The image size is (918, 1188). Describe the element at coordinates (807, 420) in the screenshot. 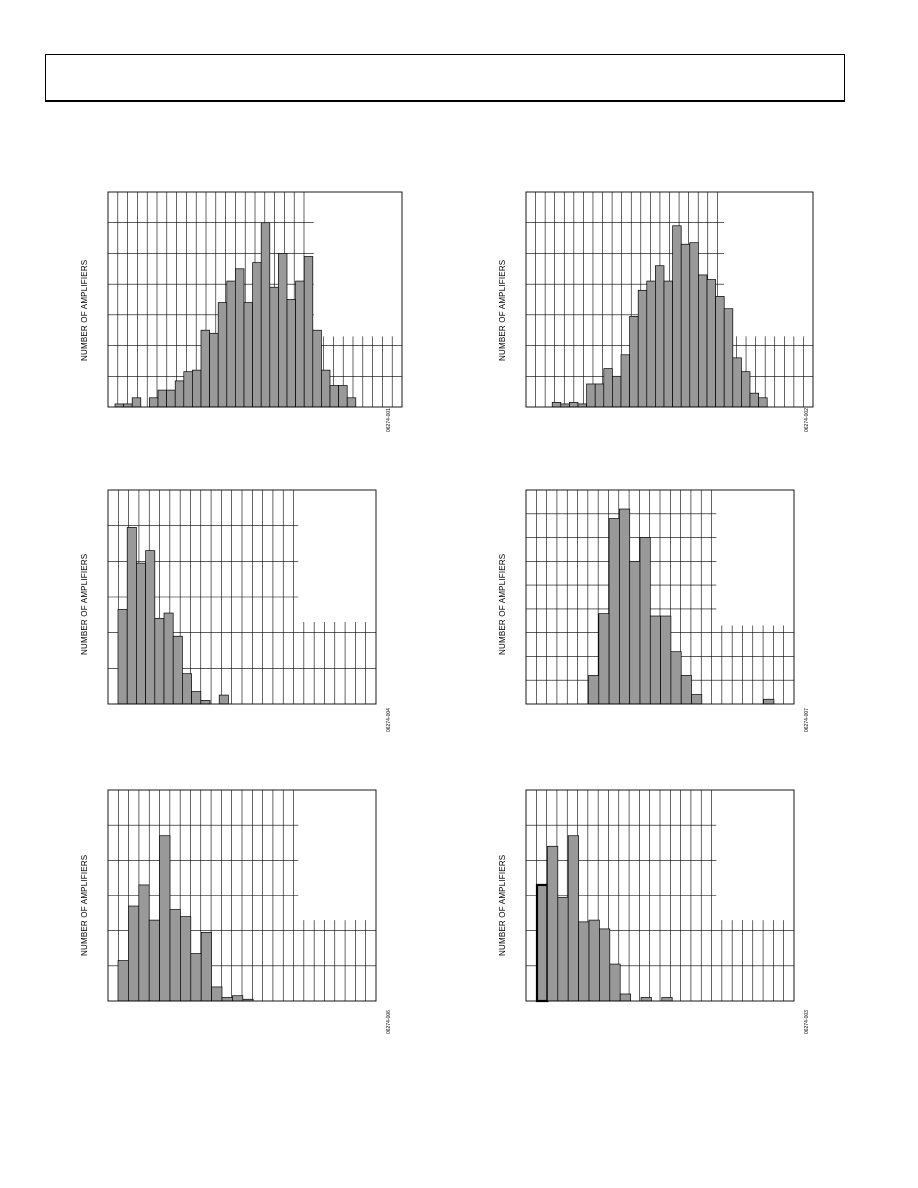

I see `figure-code: 06274-002` at that location.